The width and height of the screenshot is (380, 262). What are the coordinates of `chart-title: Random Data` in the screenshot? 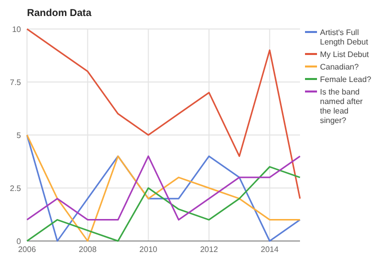 It's located at (59, 13).